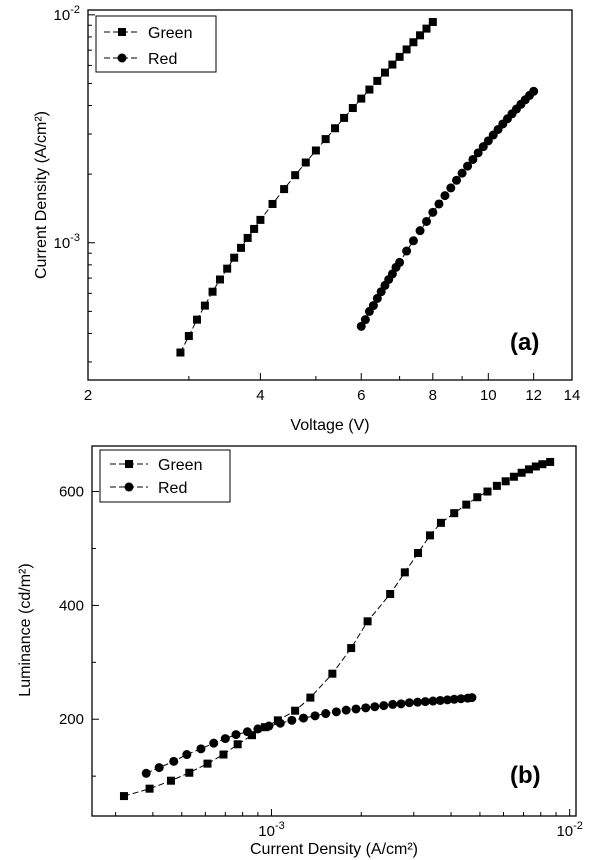  I want to click on x-tick-label-a: 4, so click(260, 395).